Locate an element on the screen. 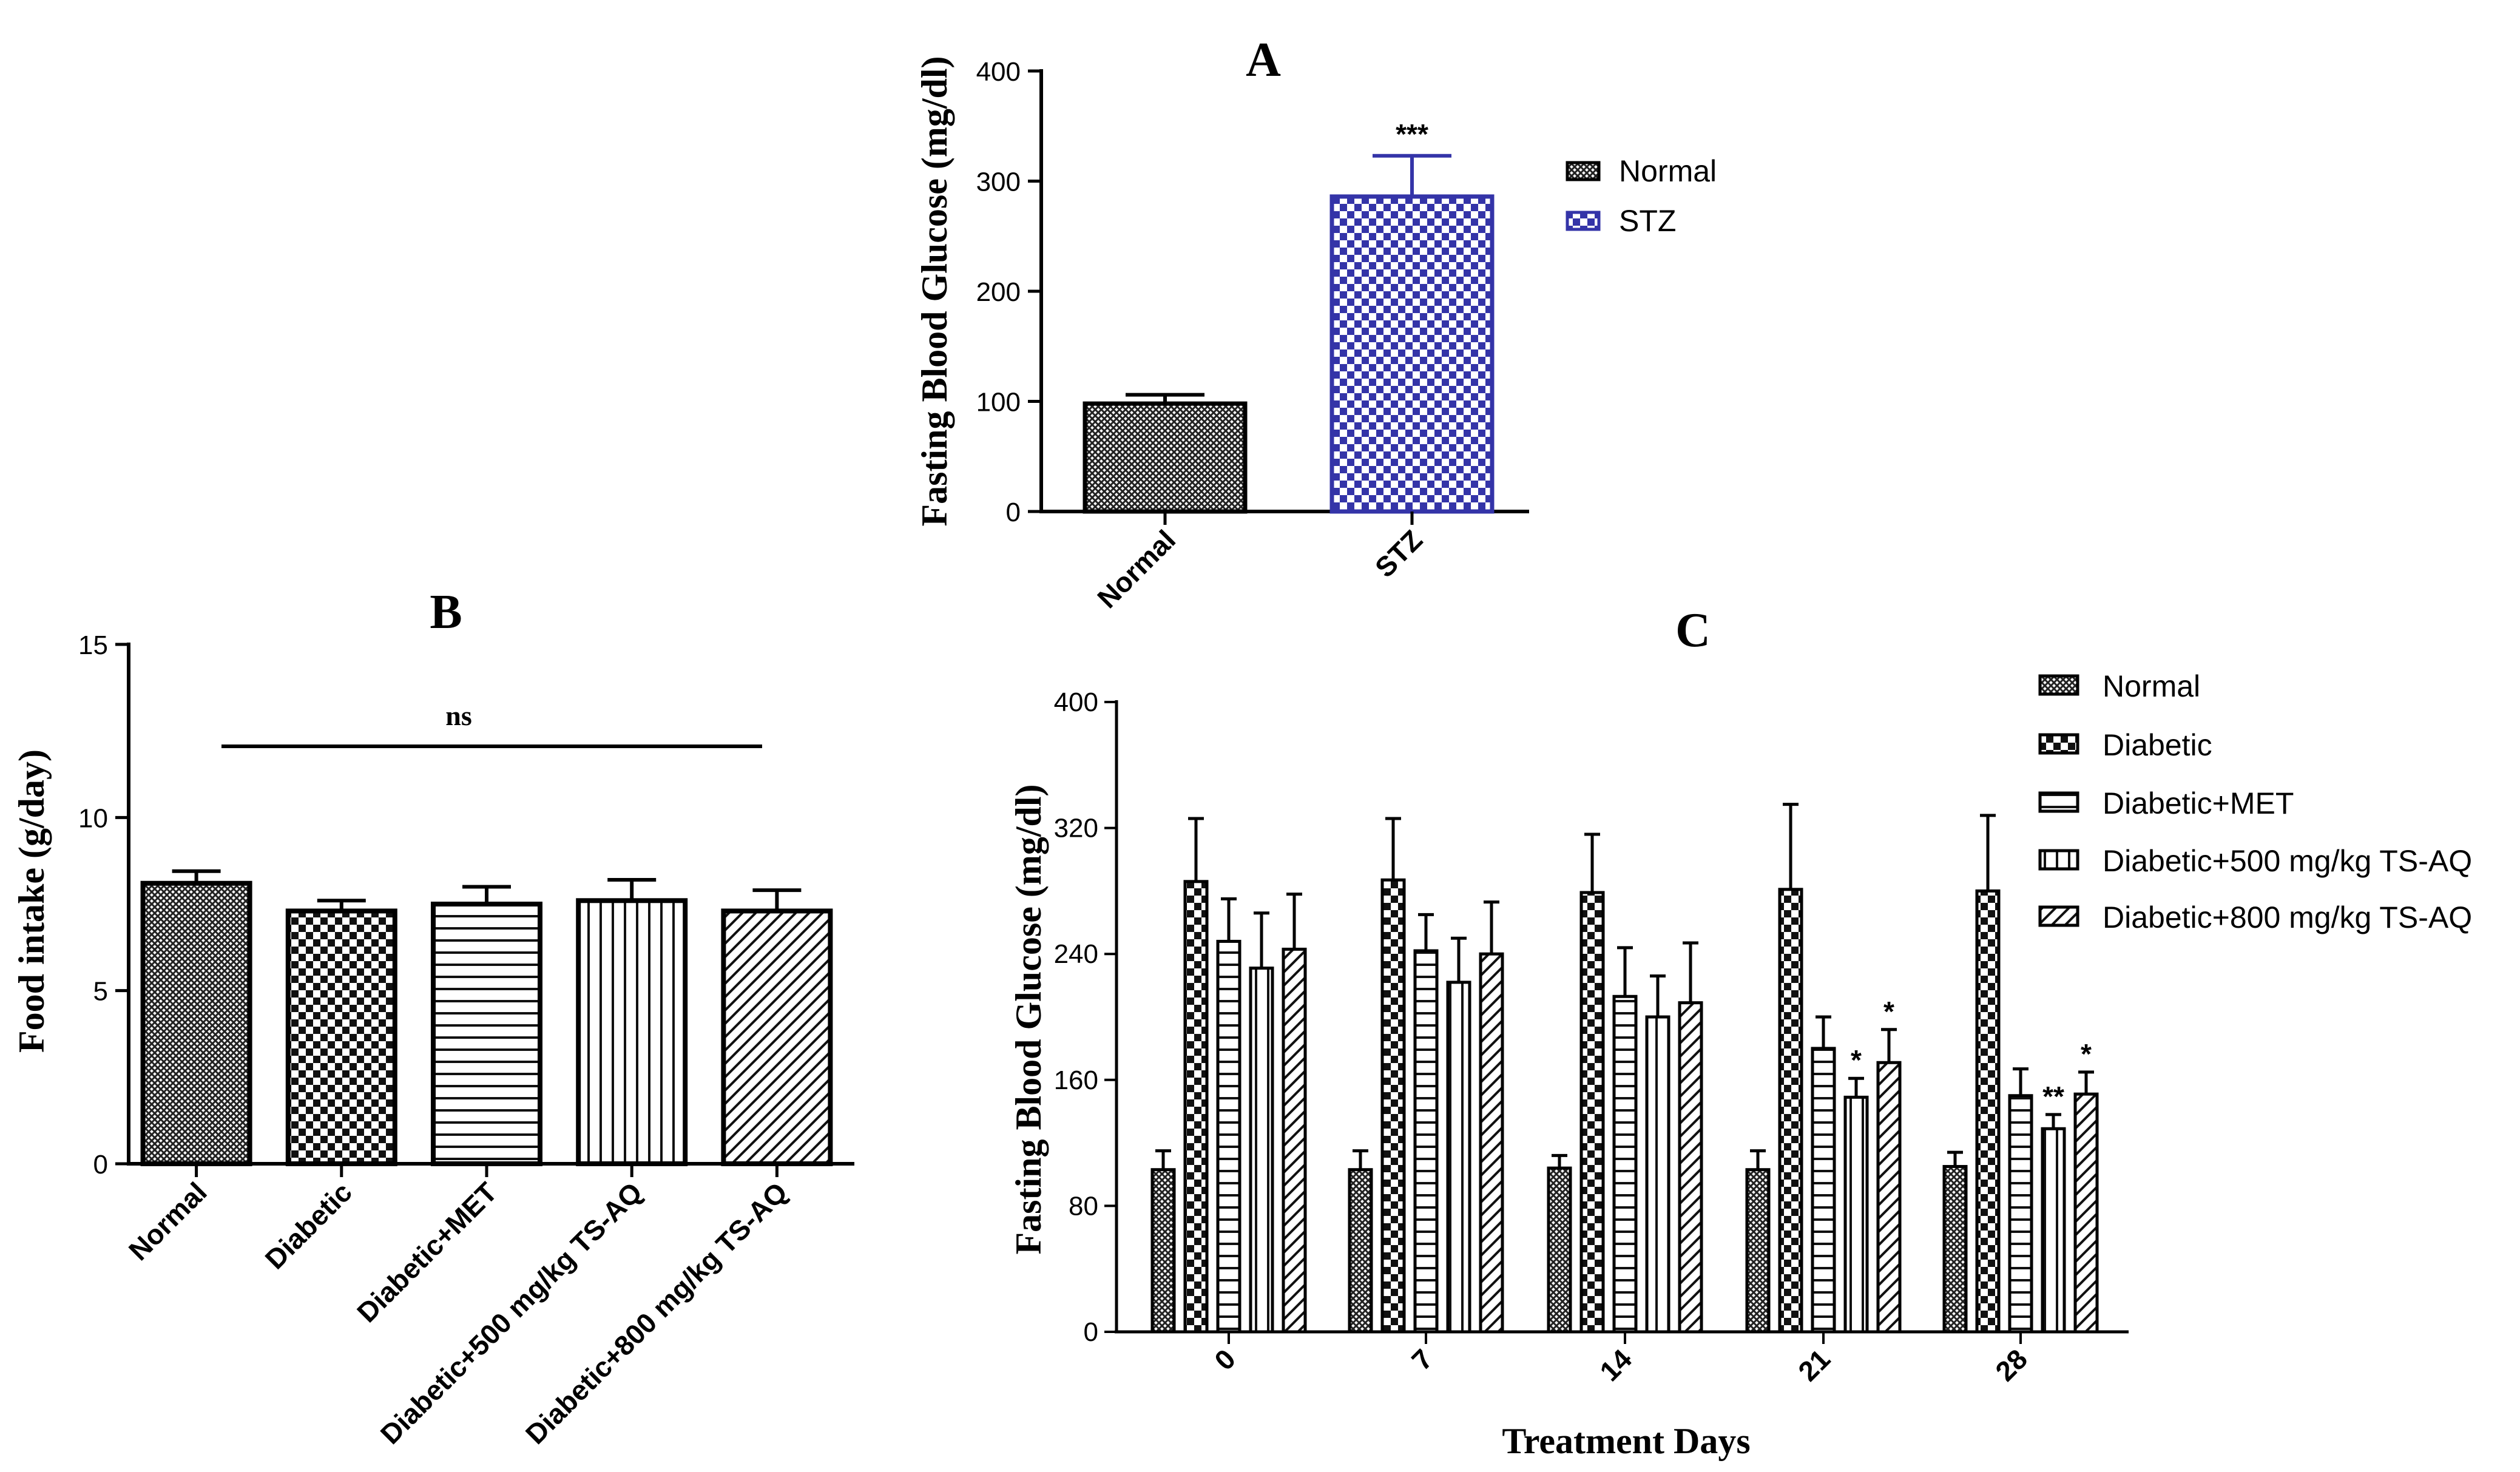 This screenshot has width=2520, height=1472. panel-c-legend-label: Diabetic+800 mg/kg TS-AQ is located at coordinates (2287, 917).